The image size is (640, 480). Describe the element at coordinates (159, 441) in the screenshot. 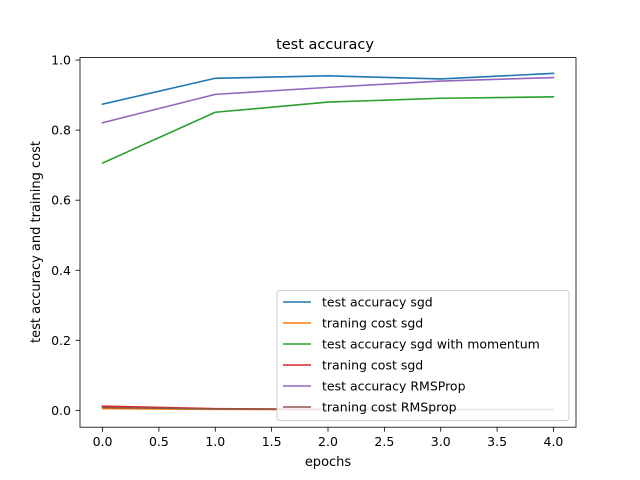

I see `x-tick-label: 0.5` at that location.